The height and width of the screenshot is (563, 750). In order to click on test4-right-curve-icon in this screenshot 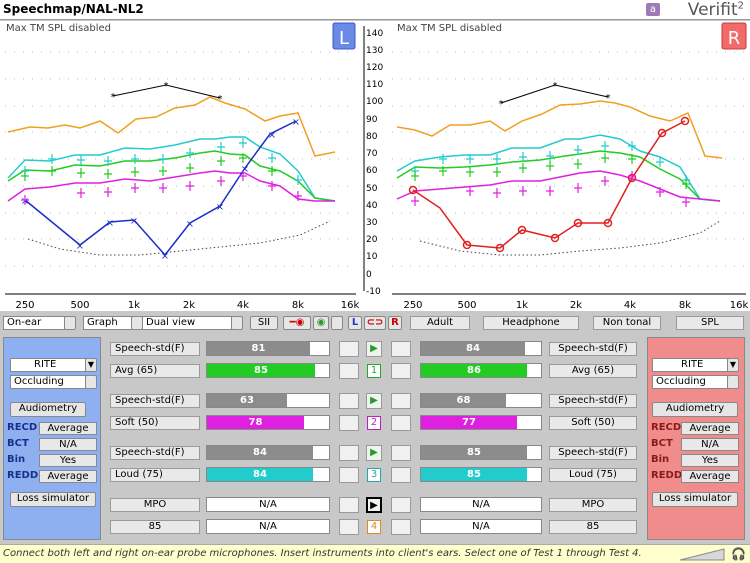, I will do `click(401, 527)`.